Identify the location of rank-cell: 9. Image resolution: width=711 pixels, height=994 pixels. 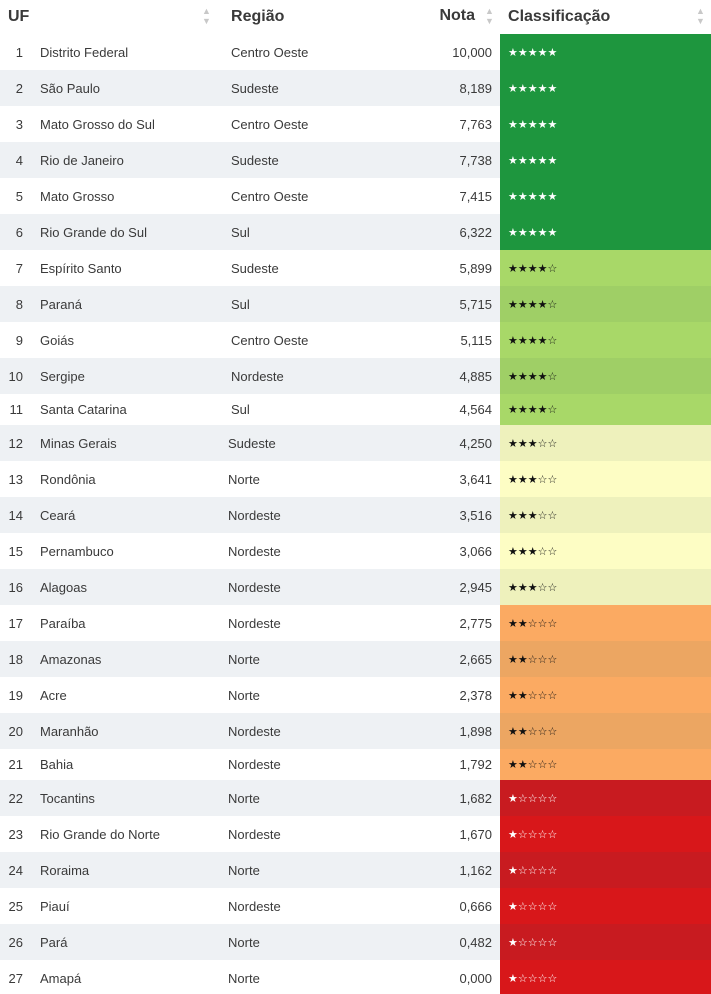
(15, 340).